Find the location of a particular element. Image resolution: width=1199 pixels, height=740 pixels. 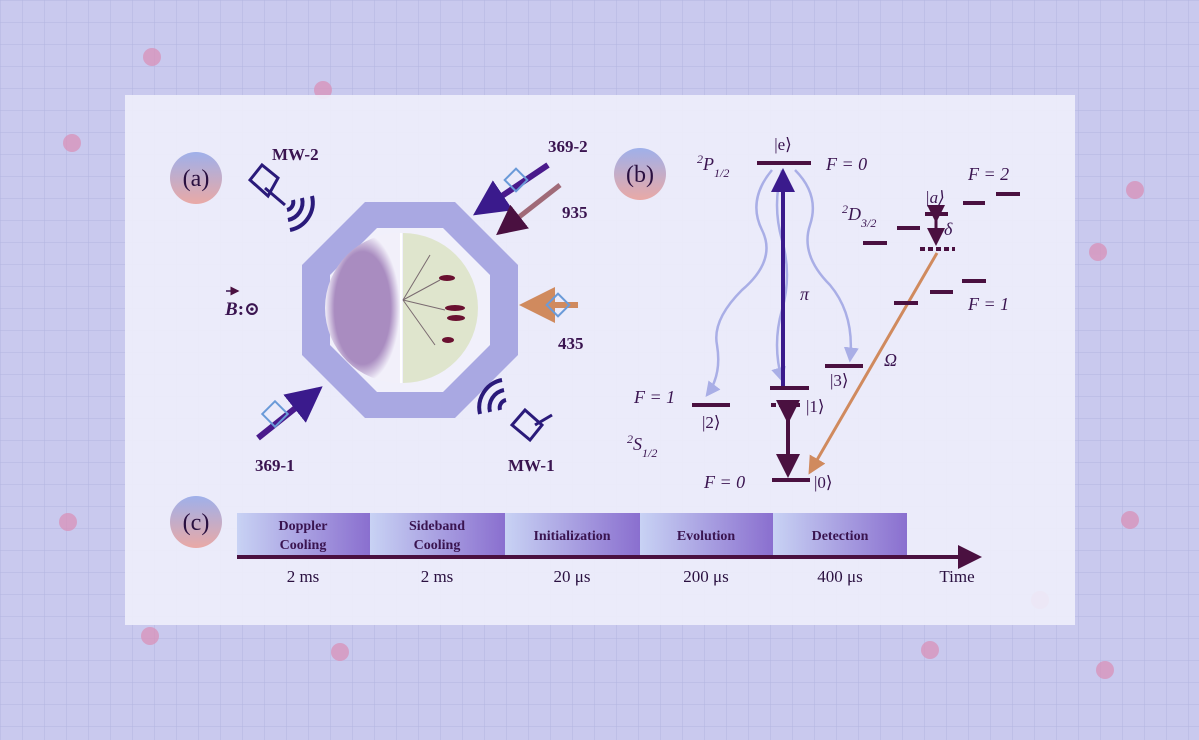

mw1-horn-icon is located at coordinates (531, 425).